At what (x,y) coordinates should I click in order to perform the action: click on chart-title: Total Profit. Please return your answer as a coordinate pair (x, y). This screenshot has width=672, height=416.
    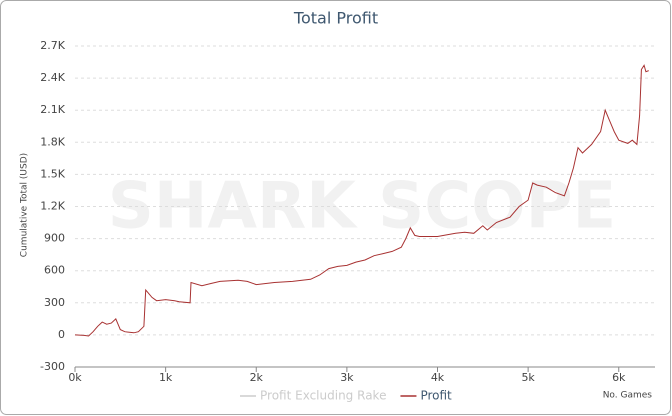
    Looking at the image, I should click on (335, 18).